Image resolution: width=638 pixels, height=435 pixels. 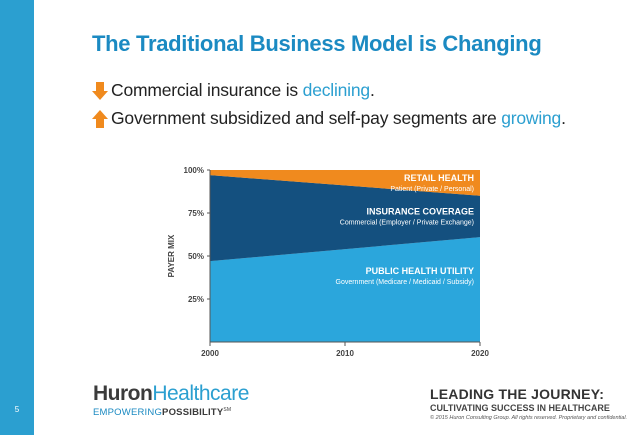 What do you see at coordinates (193, 413) in the screenshot?
I see `tagline-possibility: POSSIBILITY` at bounding box center [193, 413].